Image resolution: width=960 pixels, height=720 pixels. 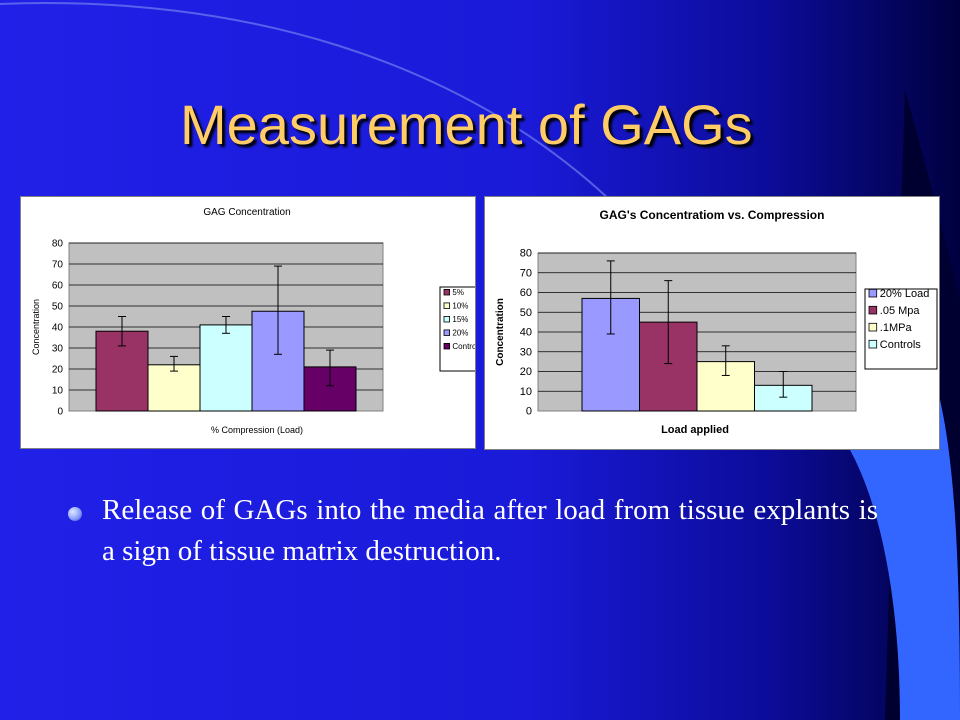 What do you see at coordinates (460, 306) in the screenshot?
I see `legend-label-2: 10%` at bounding box center [460, 306].